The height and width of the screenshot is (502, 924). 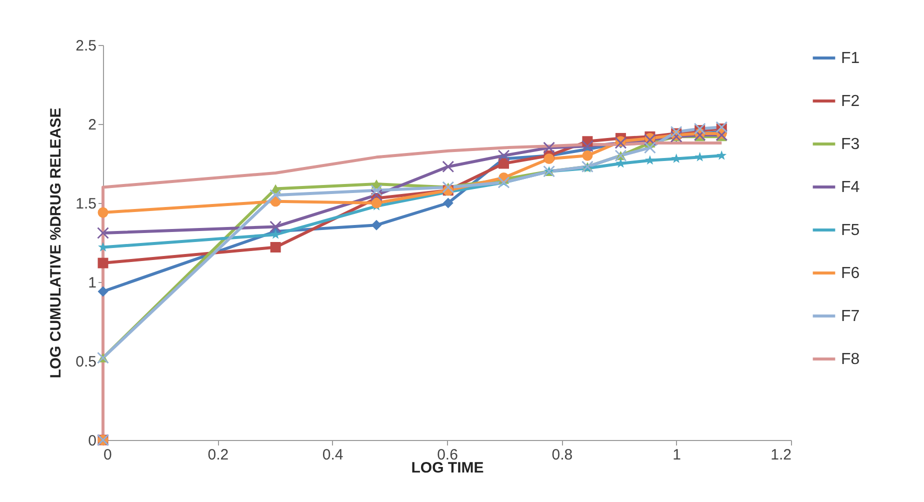 I want to click on x-tick-label: 0.4, so click(x=333, y=455).